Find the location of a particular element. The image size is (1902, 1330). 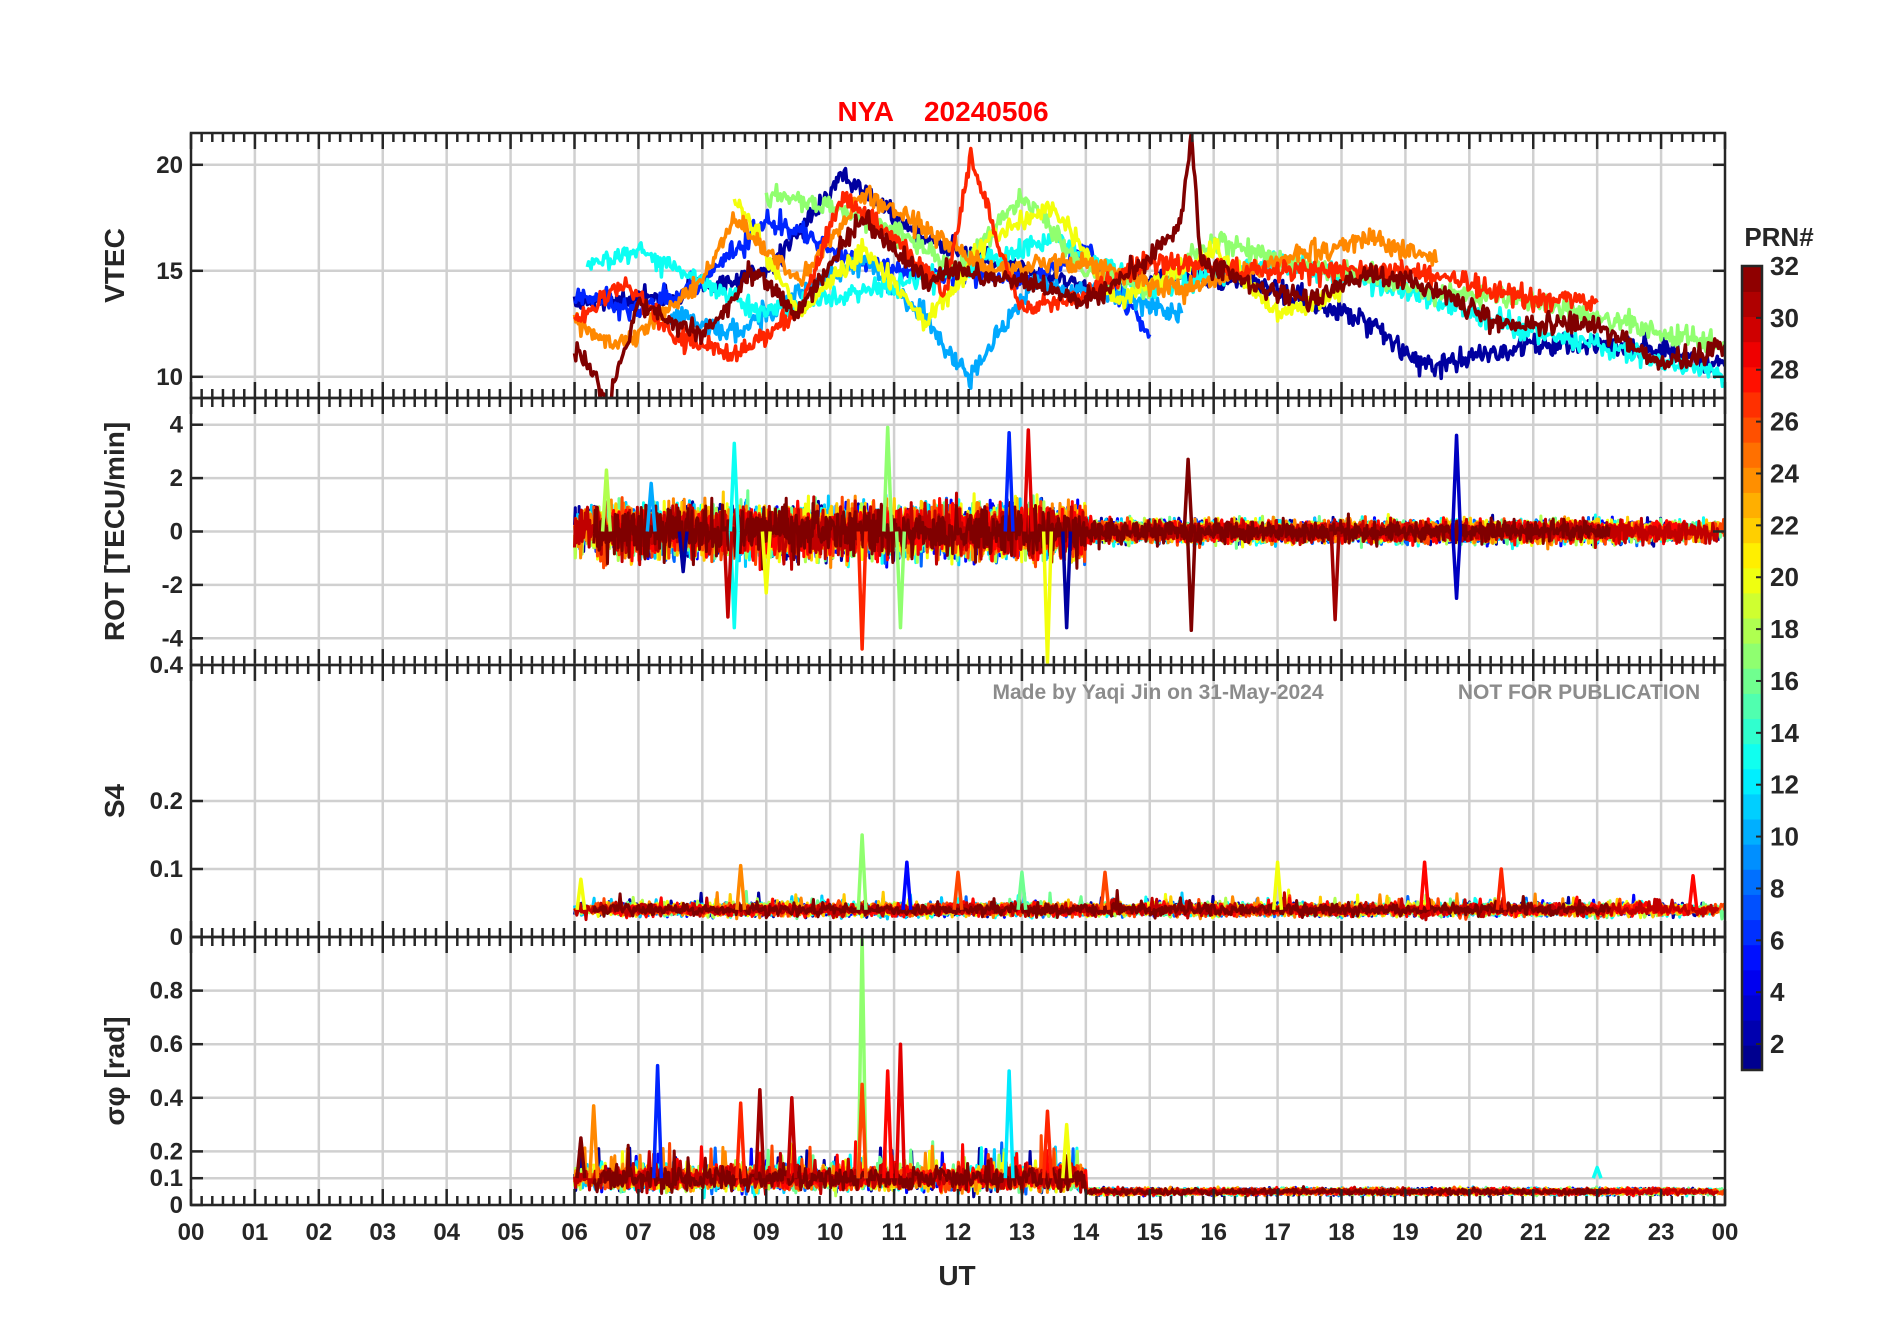

colorbar-tick-label: 22 is located at coordinates (1784, 525).